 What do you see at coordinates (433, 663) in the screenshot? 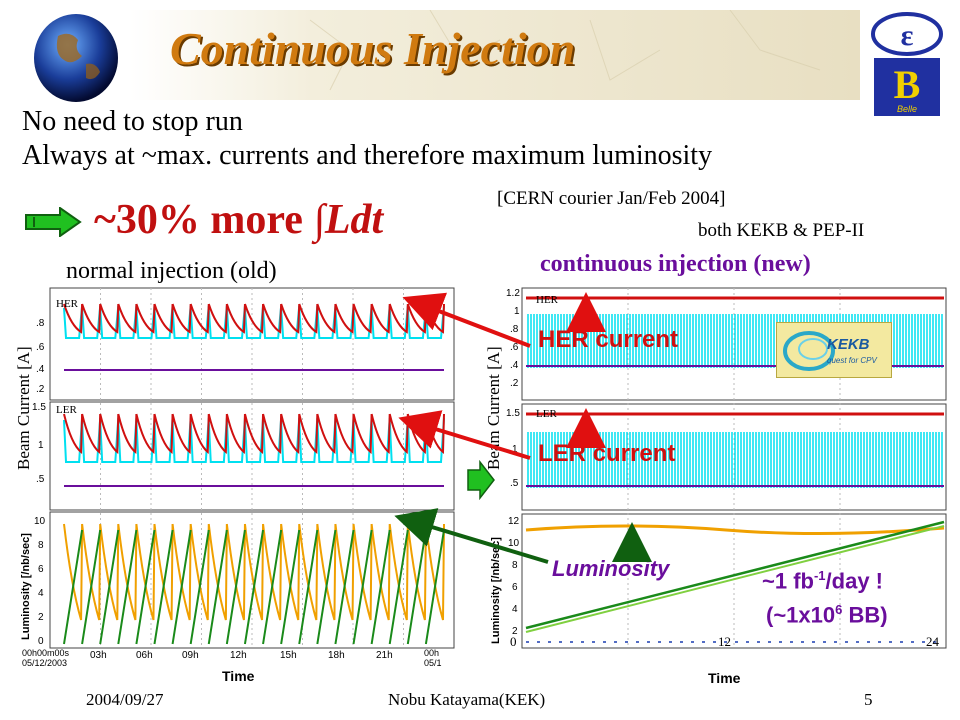
I see `left-x-tick: 05/1` at bounding box center [433, 663].